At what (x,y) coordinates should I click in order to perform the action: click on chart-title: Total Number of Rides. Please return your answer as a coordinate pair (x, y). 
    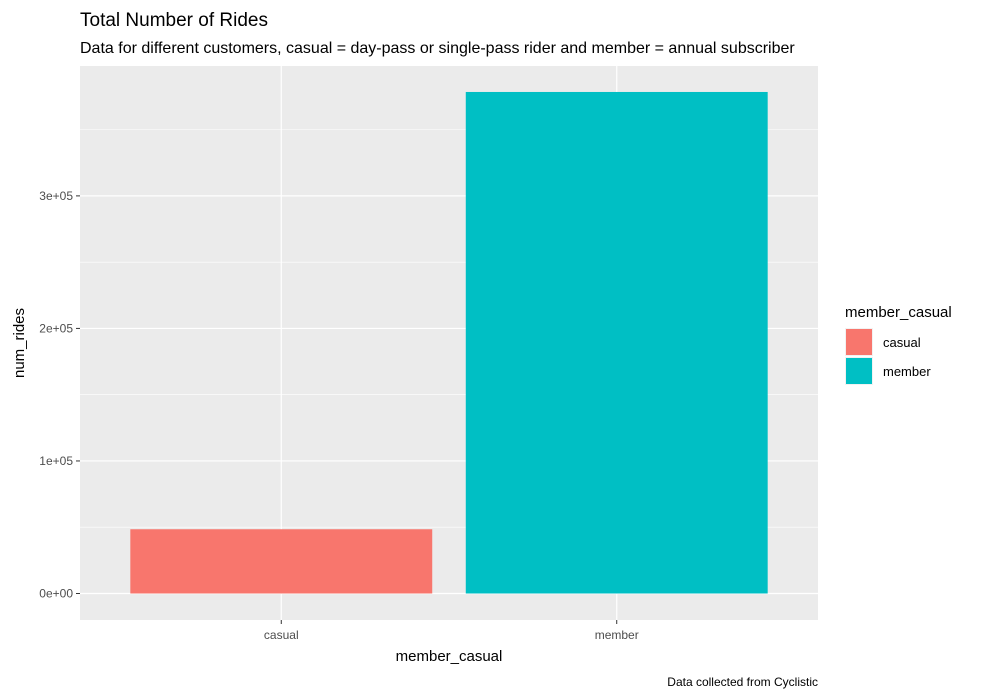
    Looking at the image, I should click on (174, 20).